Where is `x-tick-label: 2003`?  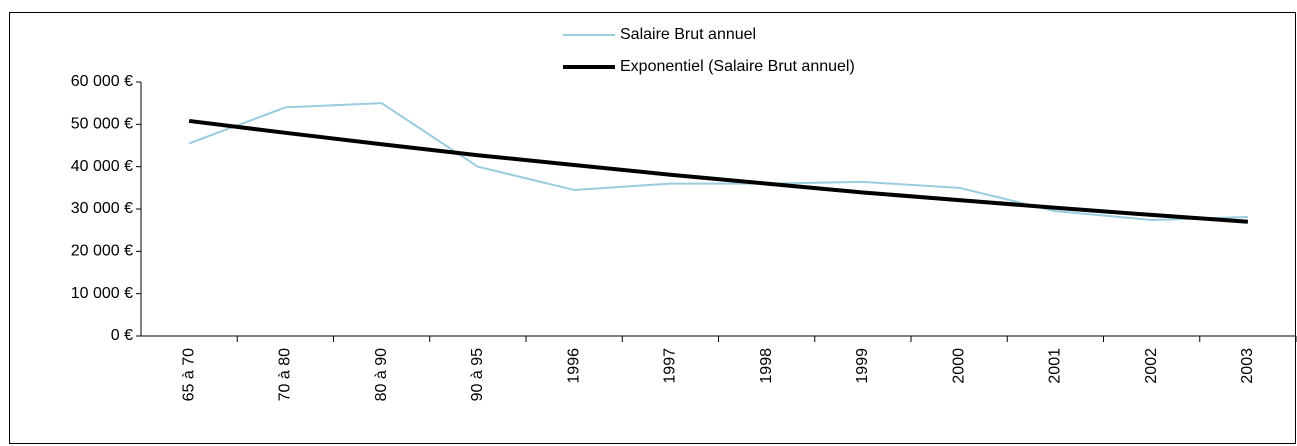
x-tick-label: 2003 is located at coordinates (1247, 366).